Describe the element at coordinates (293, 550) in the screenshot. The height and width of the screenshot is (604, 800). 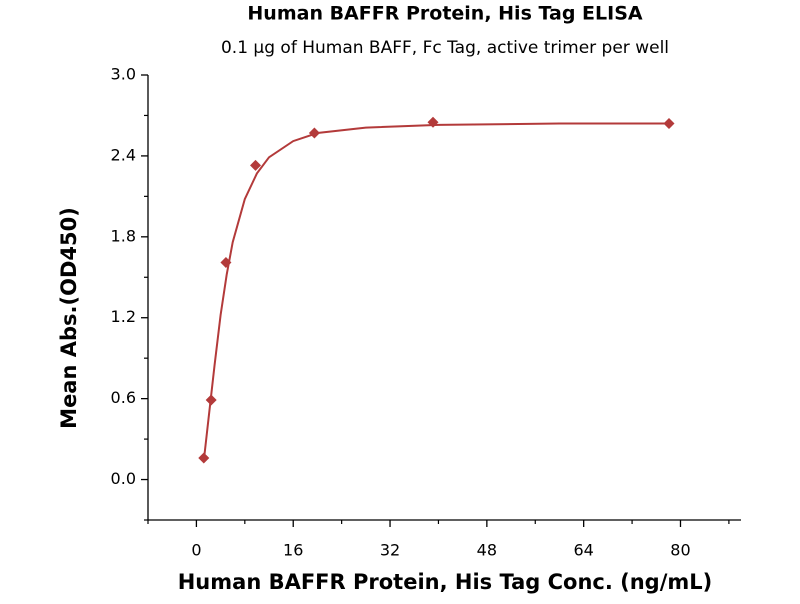
I see `x-tick-label: 16` at that location.